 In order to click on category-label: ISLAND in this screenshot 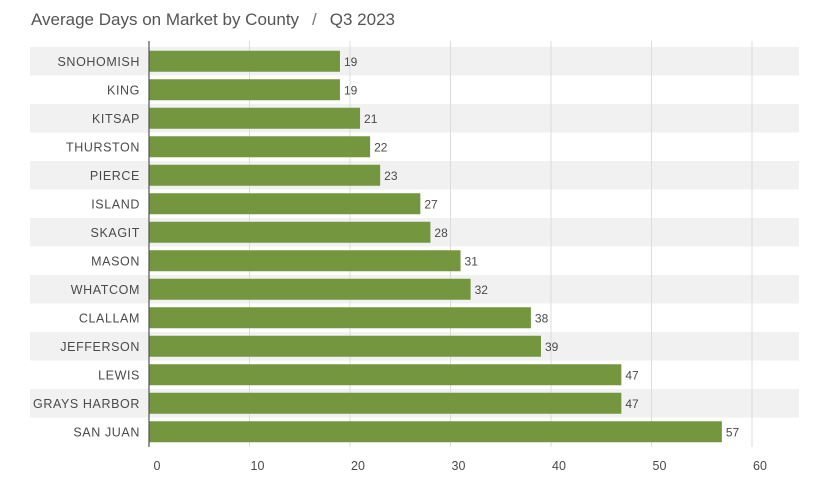, I will do `click(115, 204)`.